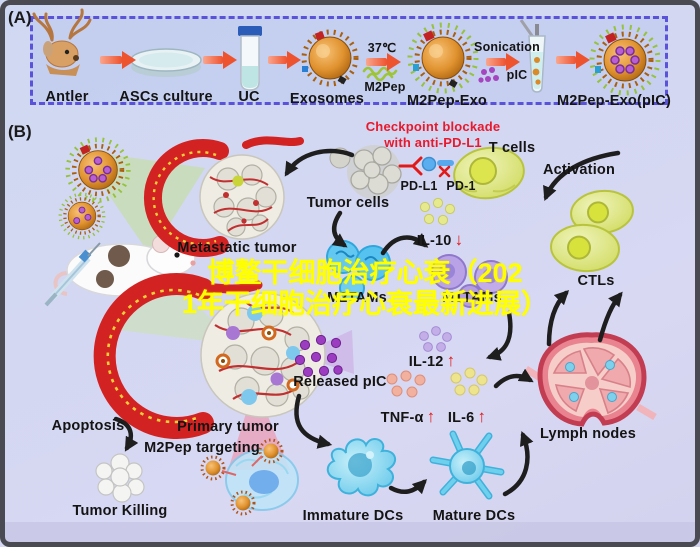 The image size is (700, 547). What do you see at coordinates (67, 97) in the screenshot?
I see `antler-label: Antler` at bounding box center [67, 97].